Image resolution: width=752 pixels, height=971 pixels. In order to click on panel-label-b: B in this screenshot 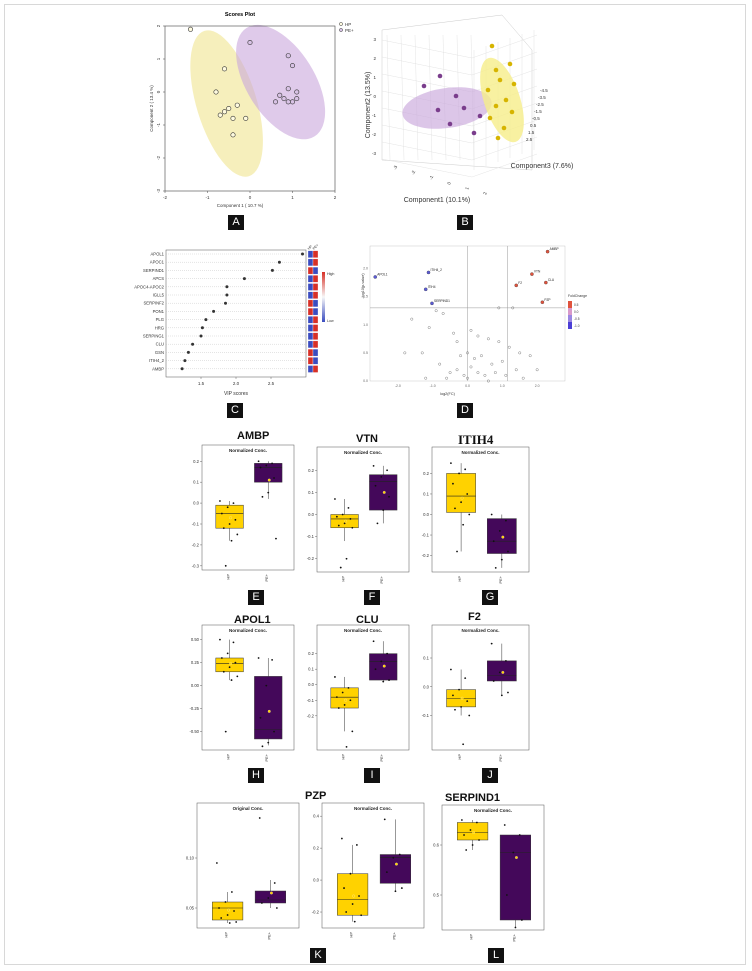, I will do `click(465, 222)`.